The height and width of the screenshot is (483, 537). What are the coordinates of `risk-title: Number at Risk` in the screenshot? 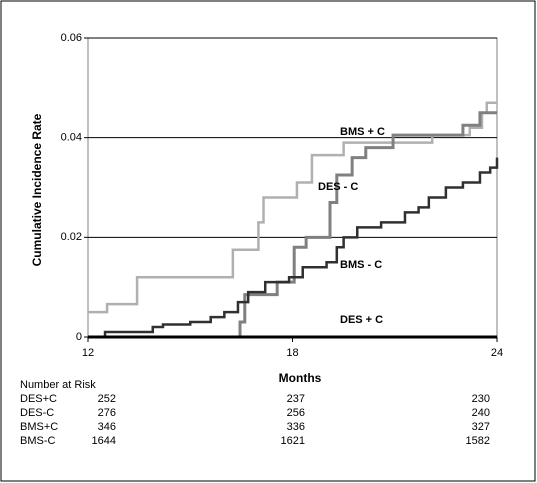 It's located at (58, 385).